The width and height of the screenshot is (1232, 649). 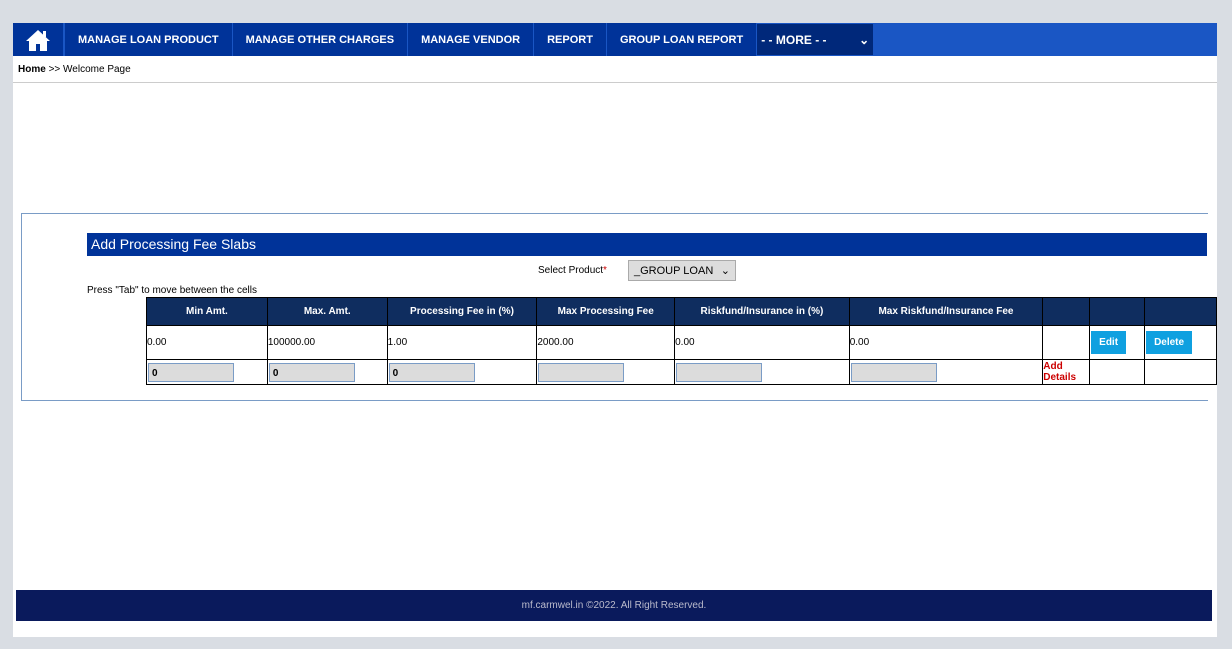 I want to click on cell: 100000.00, so click(x=327, y=342).